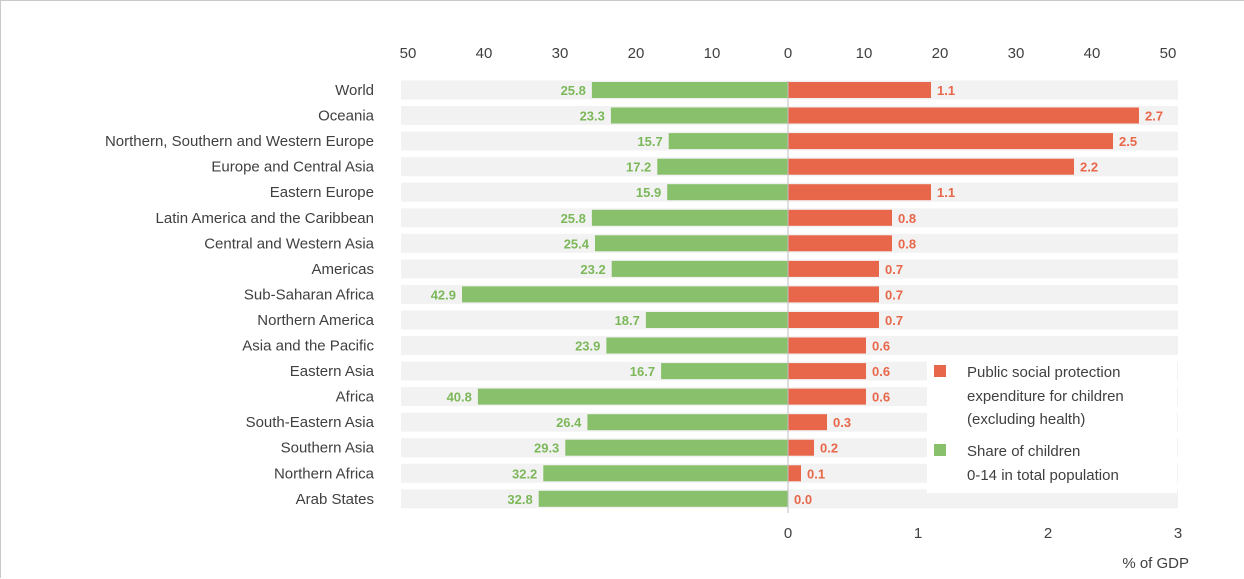 This screenshot has height=579, width=1244. Describe the element at coordinates (1089, 167) in the screenshot. I see `red-value-label-europe-and-central-asia: 2.2` at that location.